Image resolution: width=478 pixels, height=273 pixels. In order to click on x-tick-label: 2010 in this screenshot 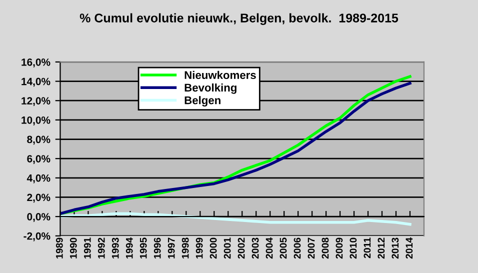, I will do `click(353, 248)`.